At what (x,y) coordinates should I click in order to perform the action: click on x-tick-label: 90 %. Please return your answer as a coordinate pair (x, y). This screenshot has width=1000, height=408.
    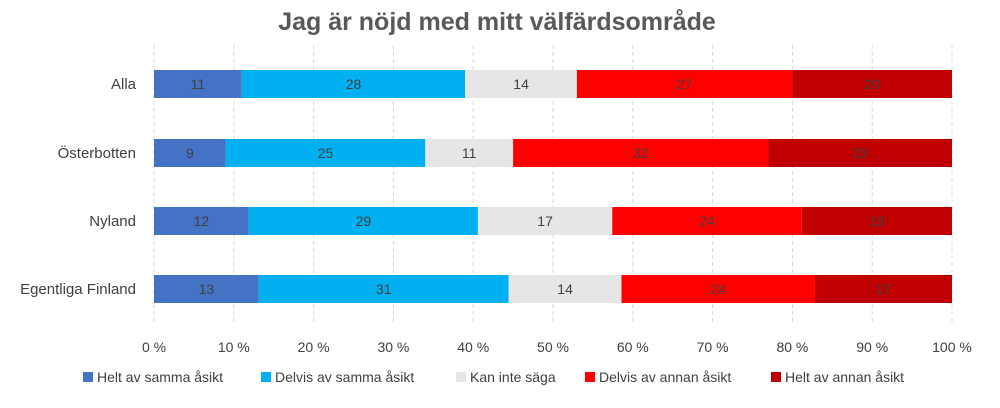
    Looking at the image, I should click on (872, 347).